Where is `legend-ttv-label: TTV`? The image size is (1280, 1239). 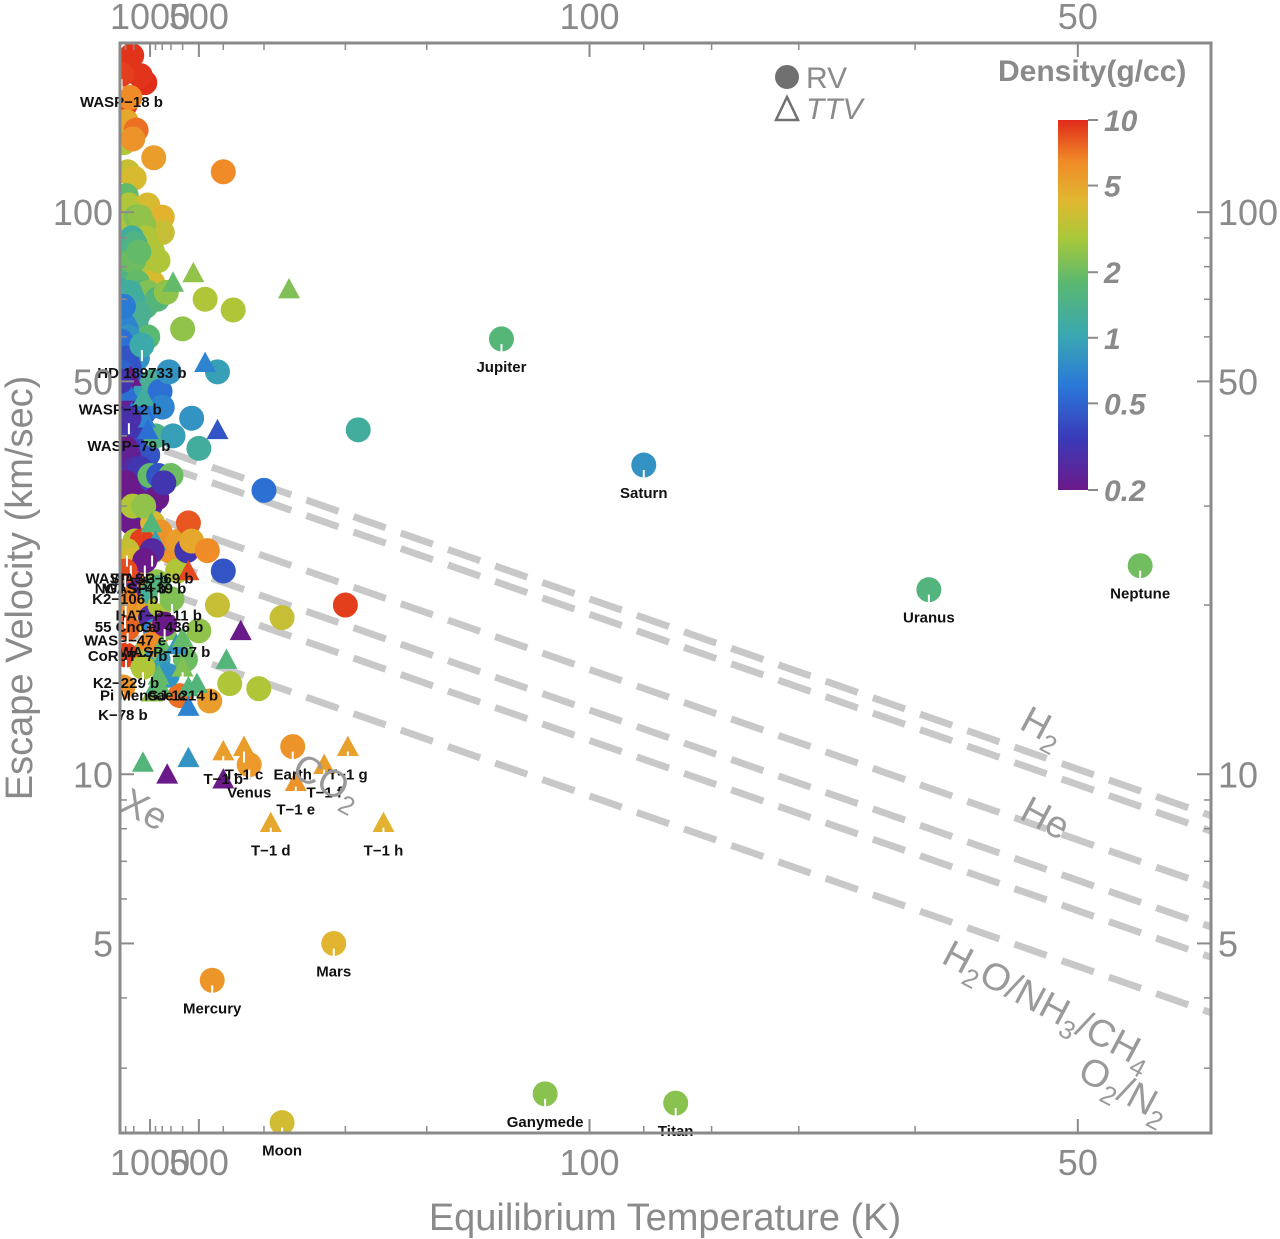
legend-ttv-label: TTV is located at coordinates (836, 109).